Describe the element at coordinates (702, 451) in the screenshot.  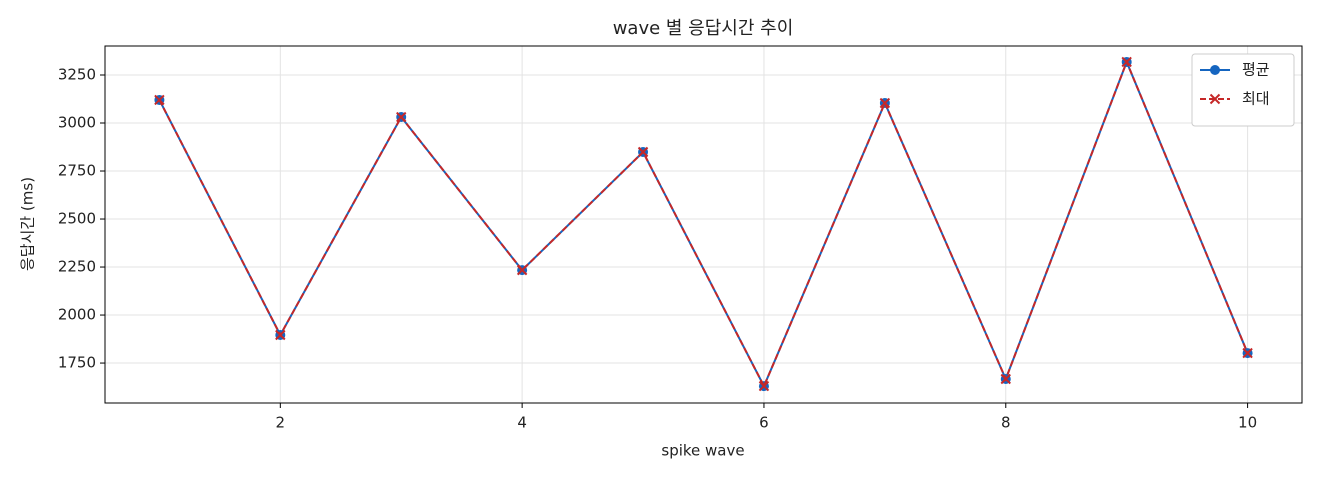
I see `x-axis-label: spike wave` at that location.